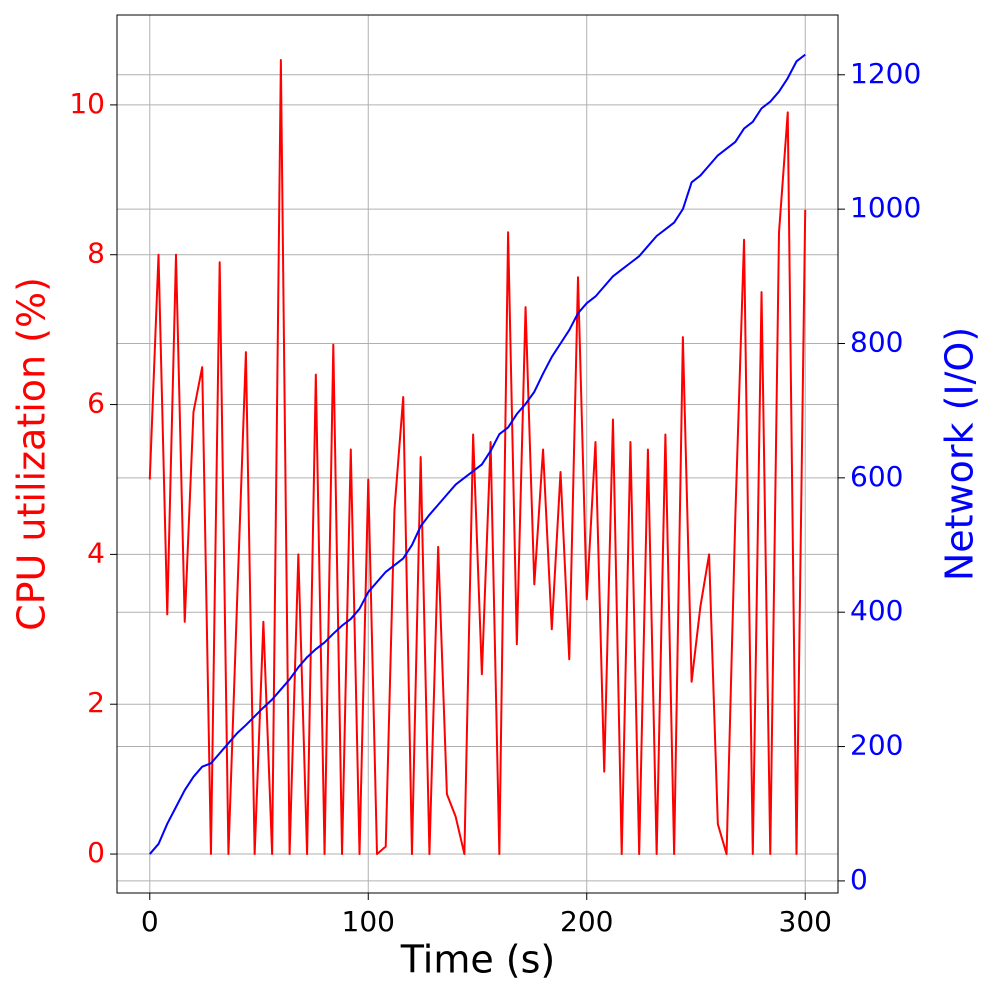 Image resolution: width=1000 pixels, height=1004 pixels. What do you see at coordinates (96, 403) in the screenshot?
I see `y-tick-label: 6` at bounding box center [96, 403].